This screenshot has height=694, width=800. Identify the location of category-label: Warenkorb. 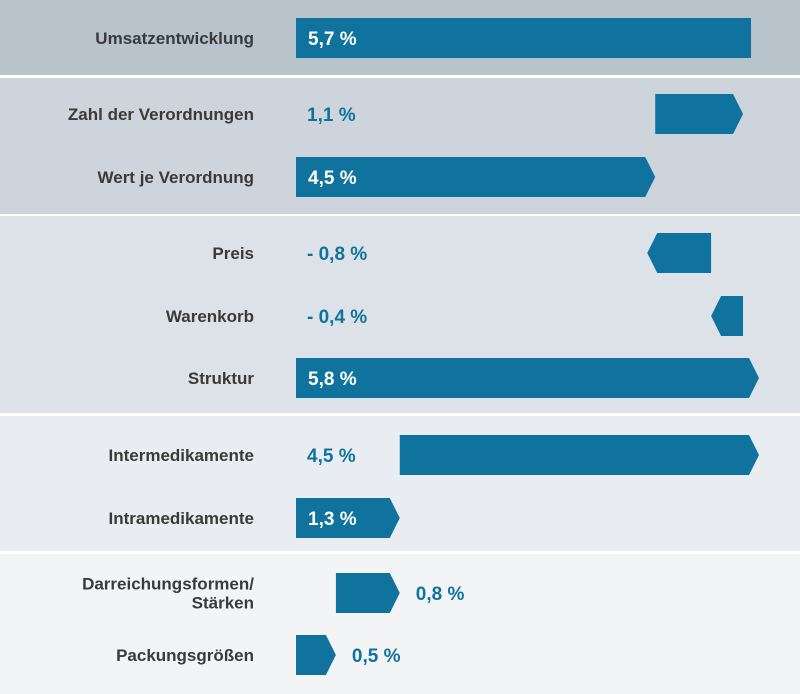
(210, 316).